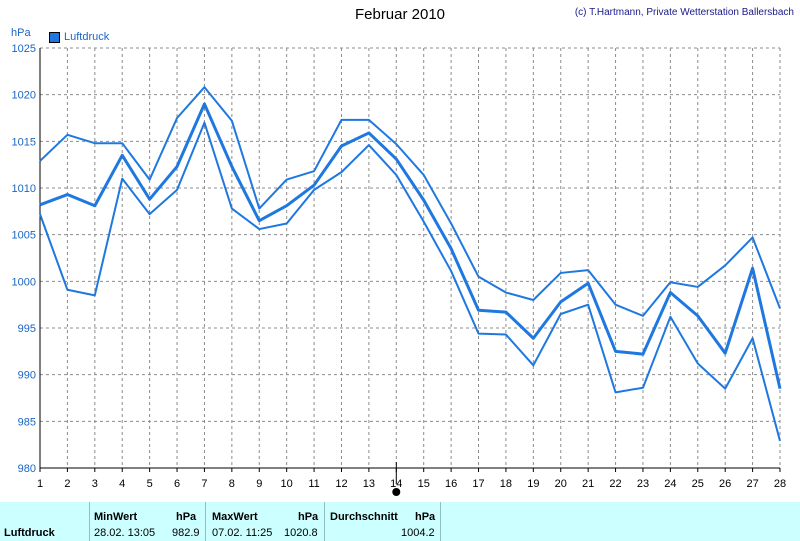 The image size is (800, 541). What do you see at coordinates (54, 37) in the screenshot?
I see `legend-swatch` at bounding box center [54, 37].